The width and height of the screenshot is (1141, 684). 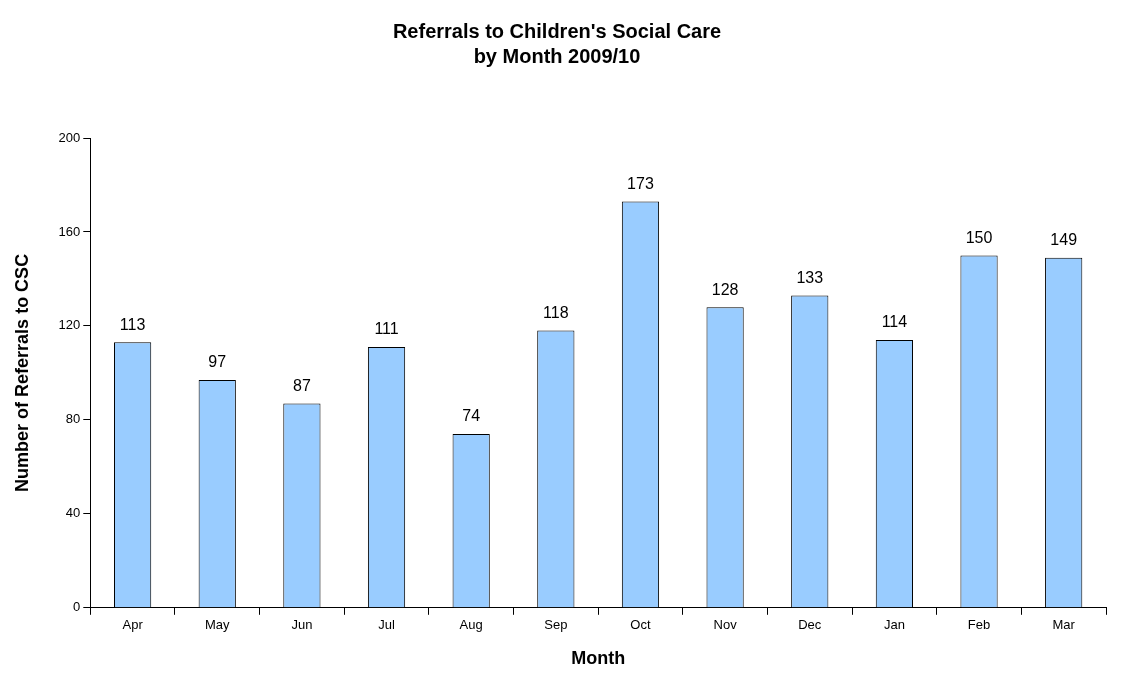 I want to click on data-label: 128, so click(x=725, y=289).